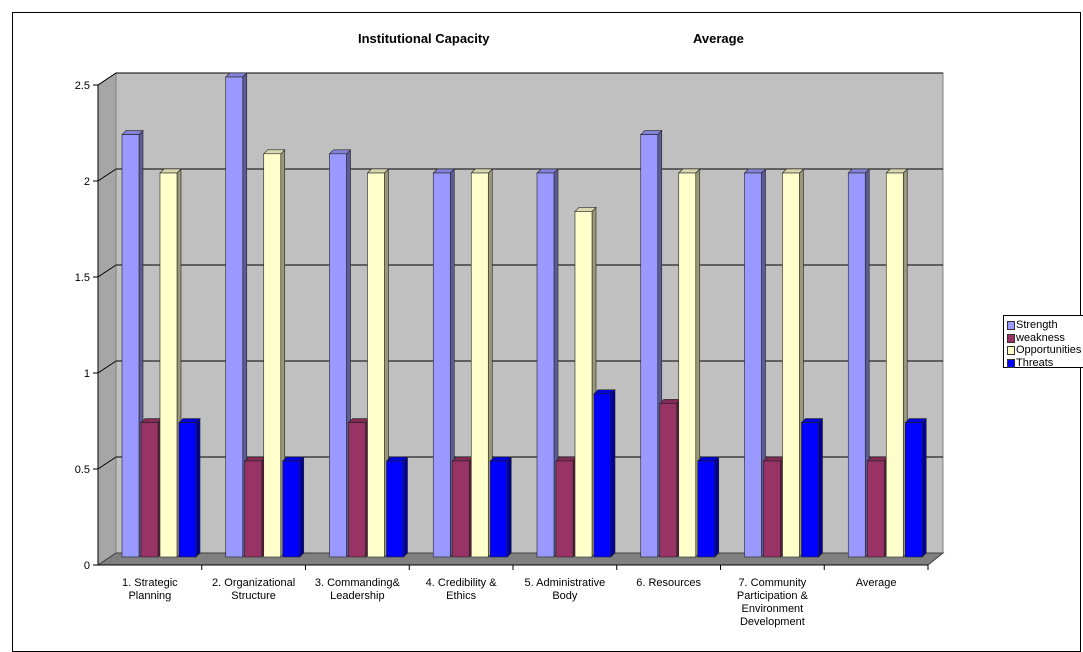  I want to click on plot-side-wall, so click(107, 319).